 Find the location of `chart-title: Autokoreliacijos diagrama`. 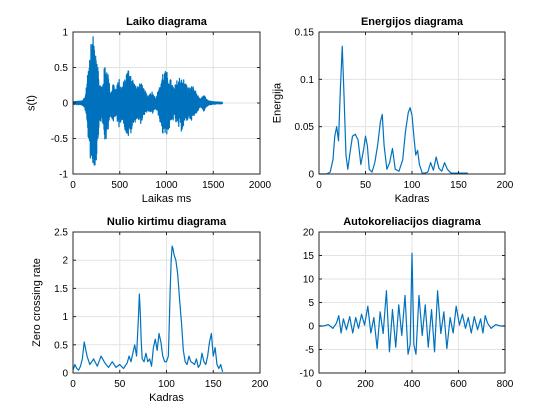

chart-title: Autokoreliacijos diagrama is located at coordinates (412, 222).